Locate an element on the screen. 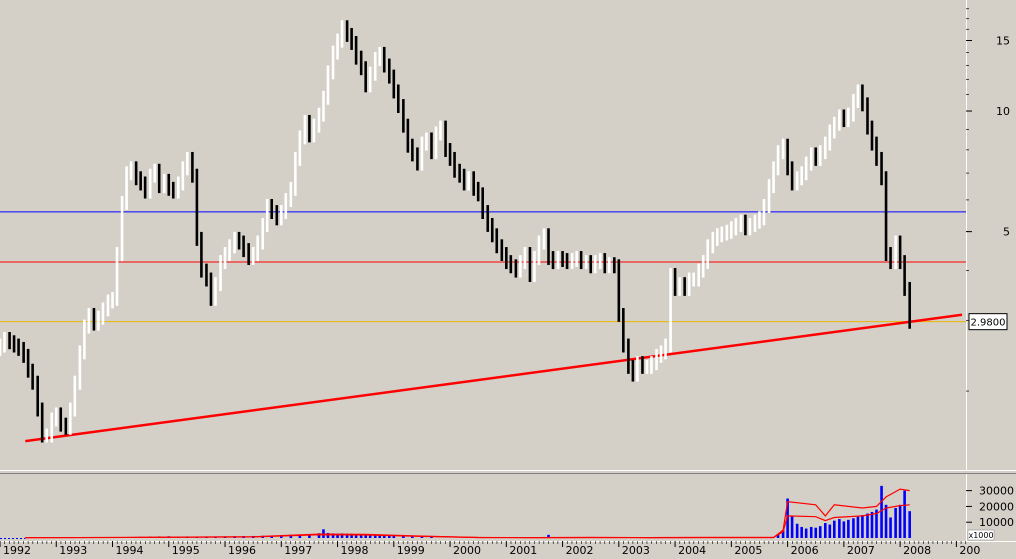  time-tick-label: 200 is located at coordinates (969, 550).